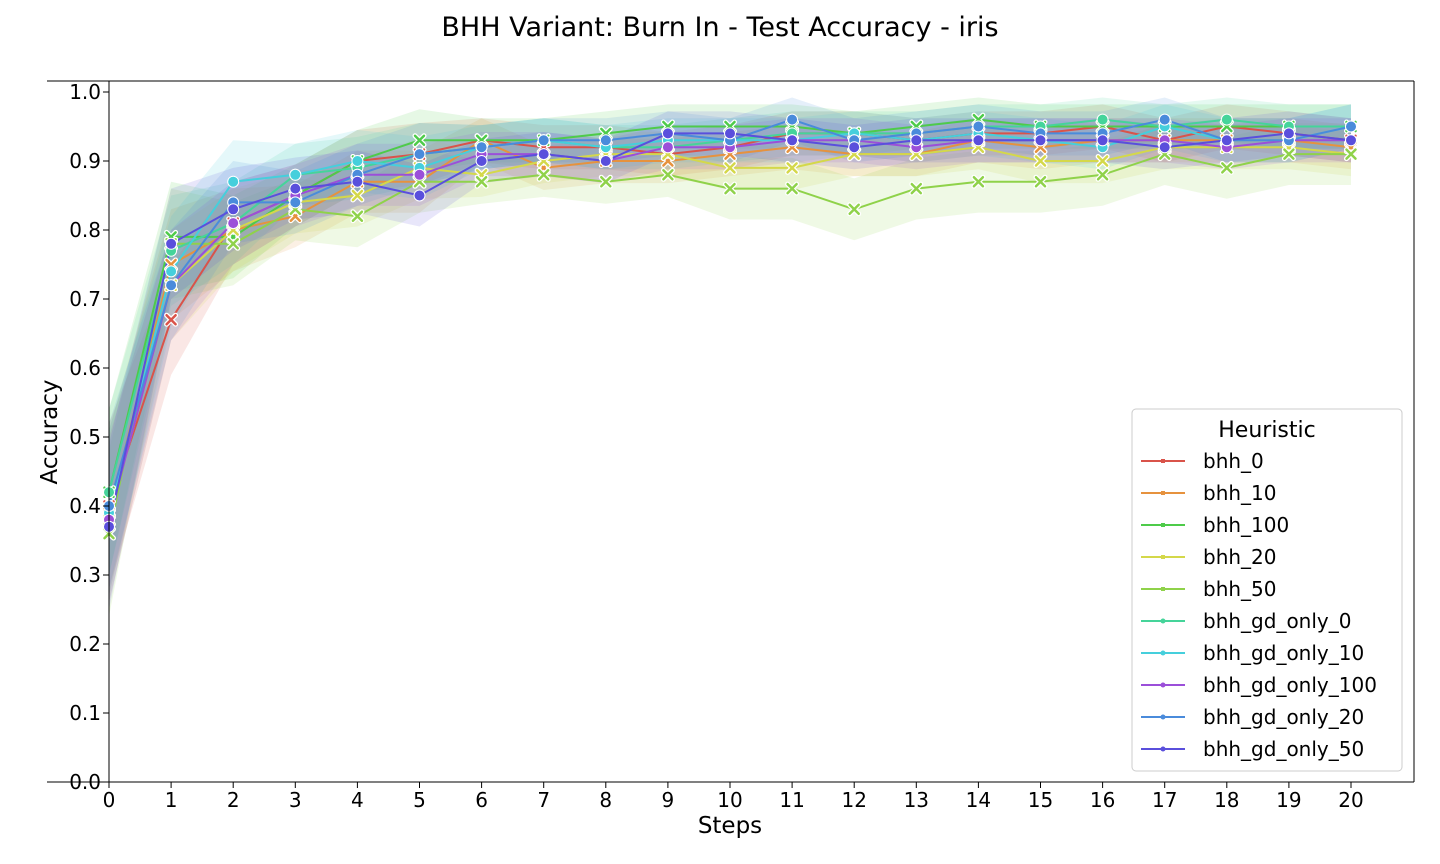  What do you see at coordinates (171, 319) in the screenshot?
I see `point-bhh_0-stroke` at bounding box center [171, 319].